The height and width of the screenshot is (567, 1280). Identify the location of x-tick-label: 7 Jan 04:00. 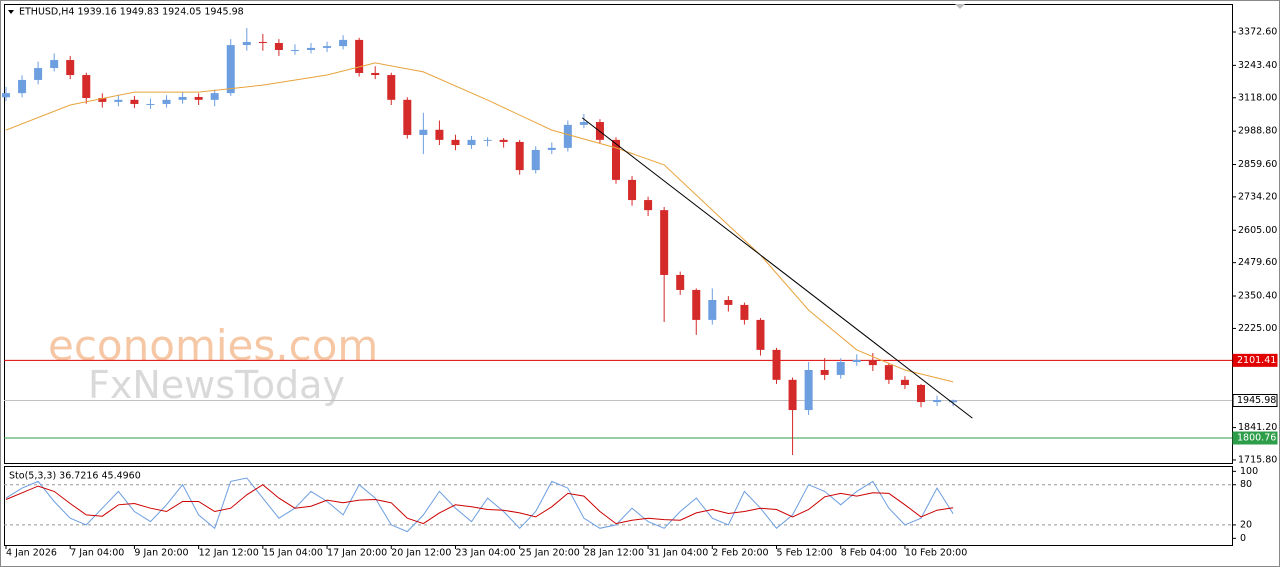
(97, 553).